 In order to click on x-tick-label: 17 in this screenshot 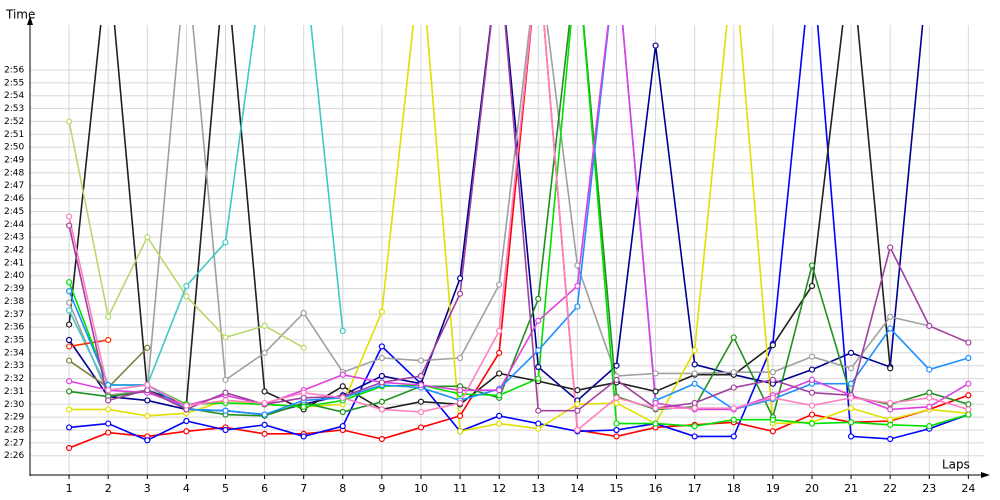, I will do `click(695, 488)`.